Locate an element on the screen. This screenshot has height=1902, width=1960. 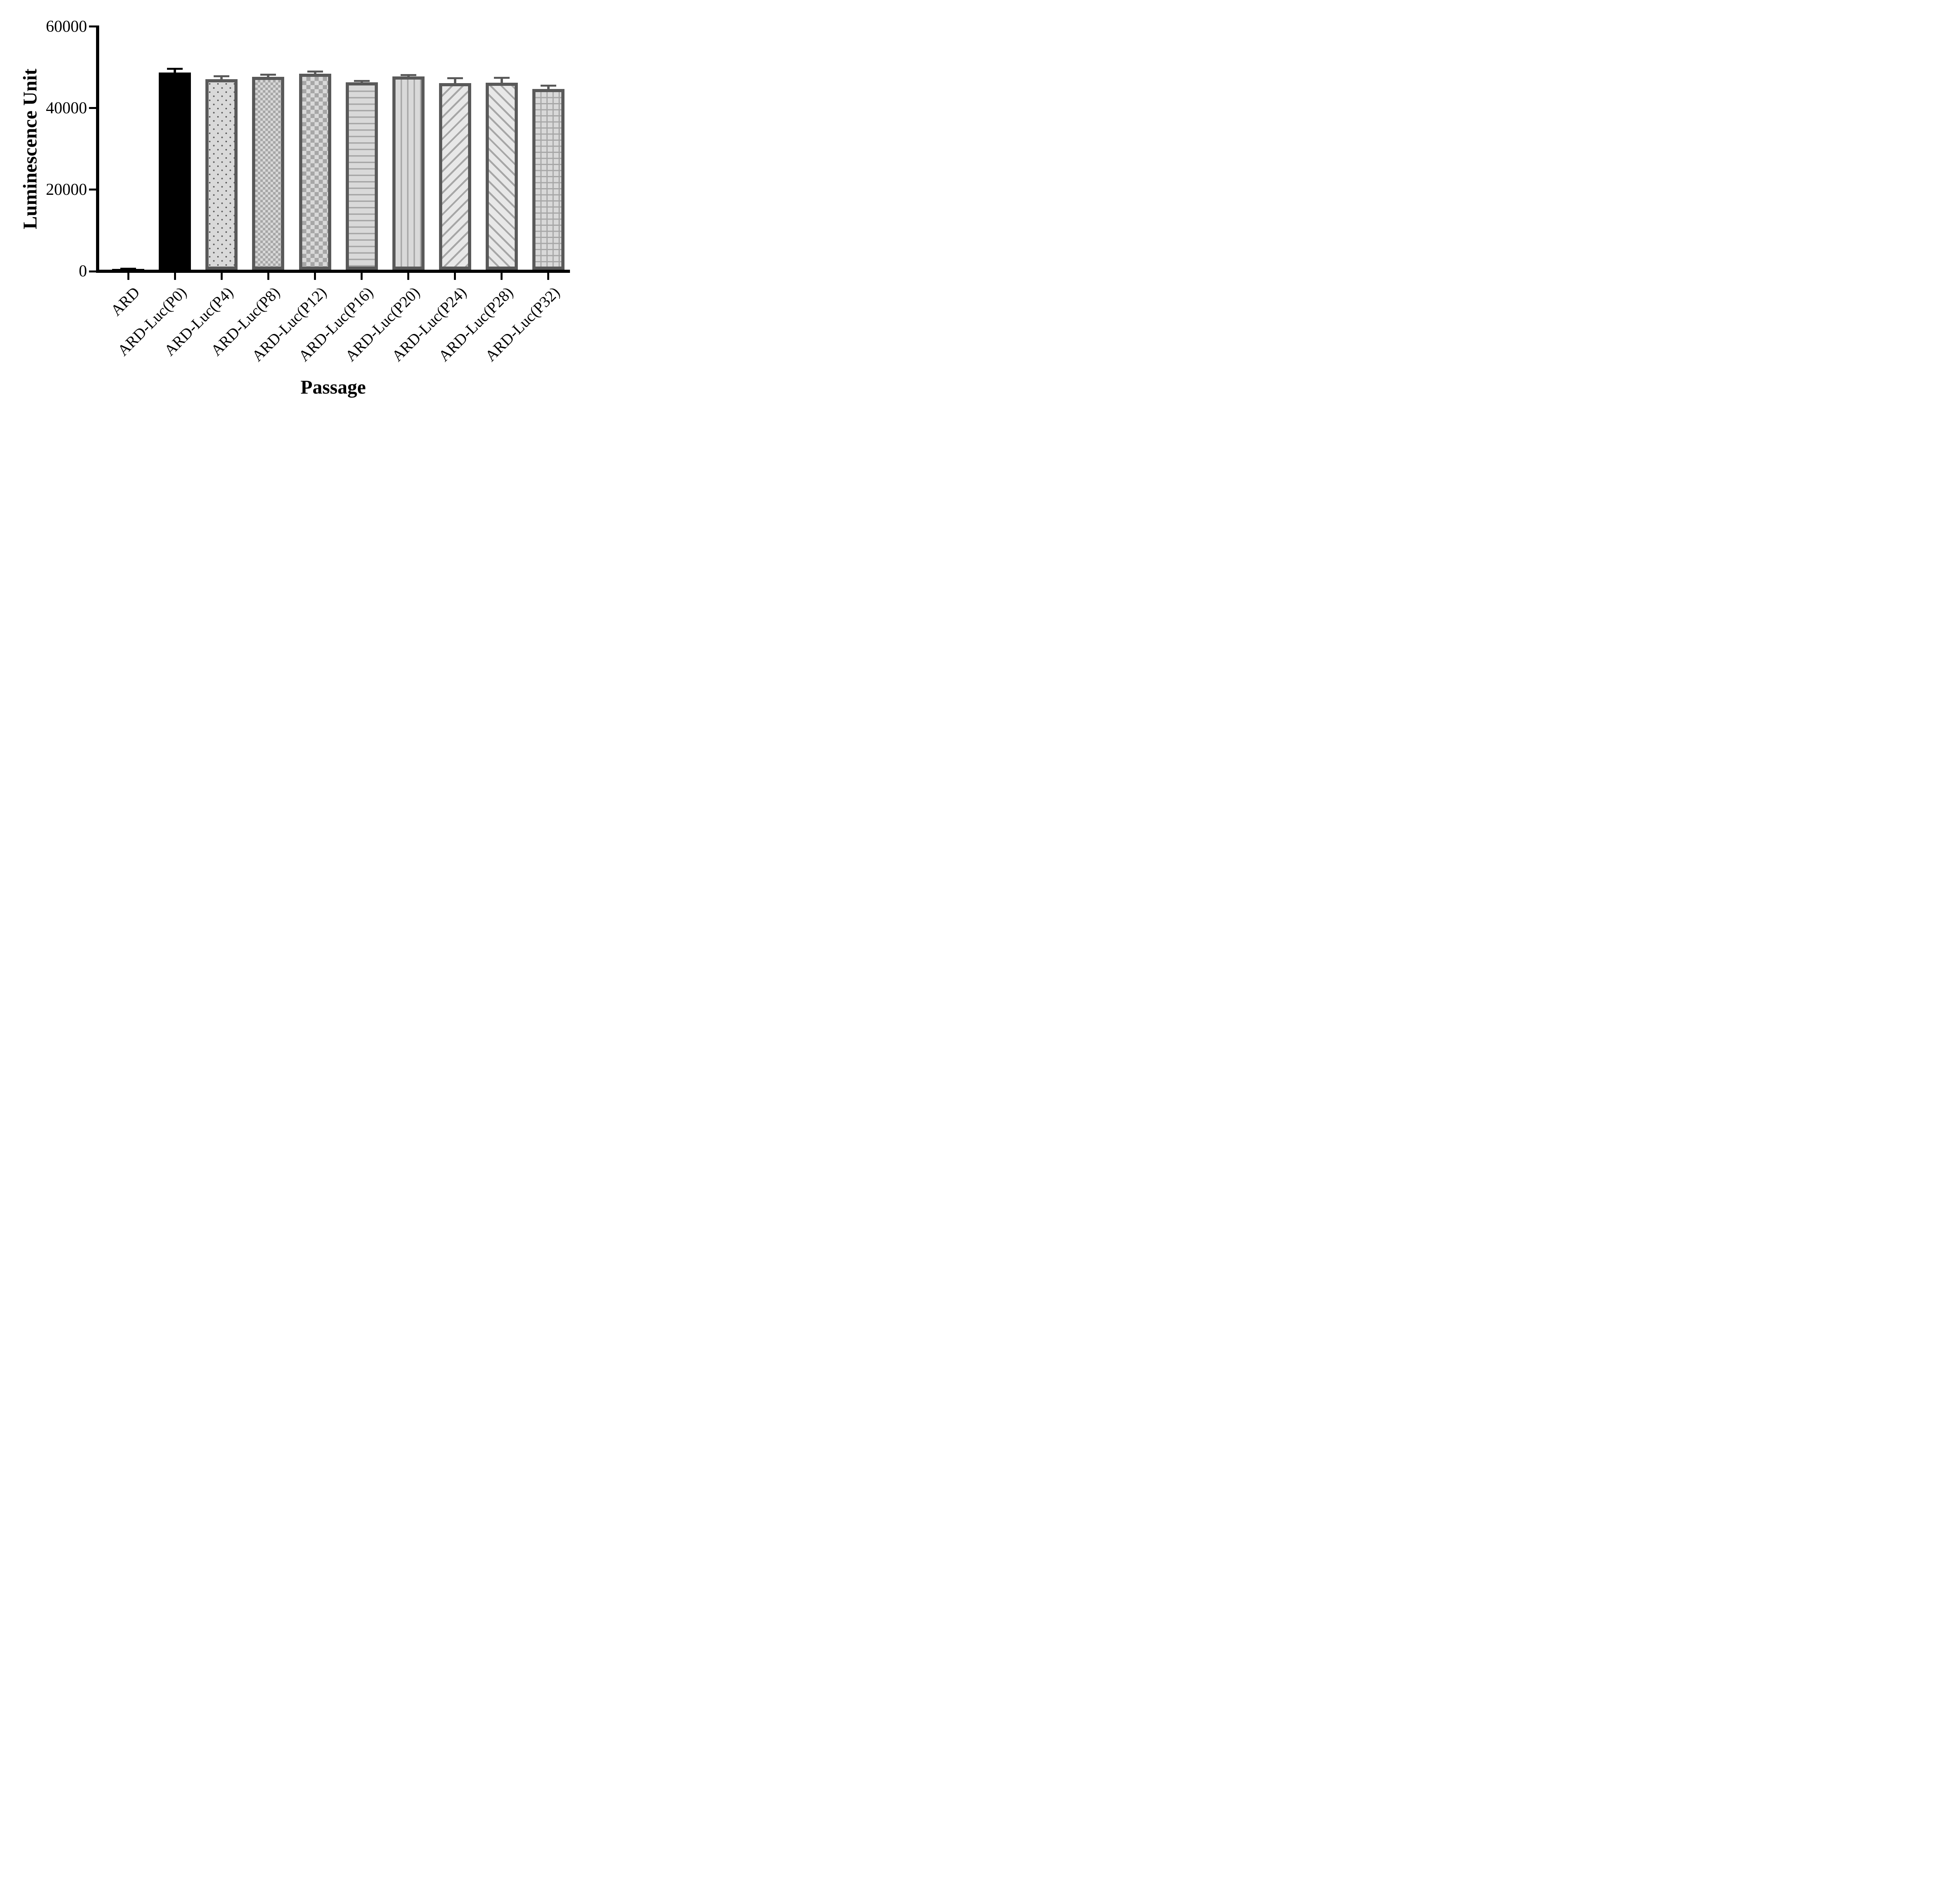
error-bar-stem-ARD-Luc(P0) is located at coordinates (175, 71).